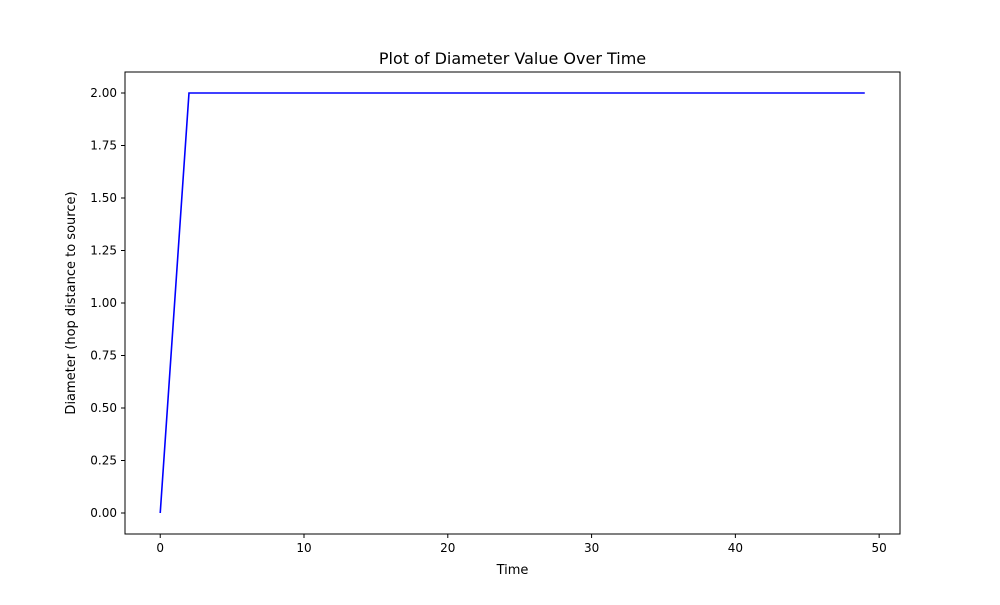  Describe the element at coordinates (103, 461) in the screenshot. I see `y-tick-label: 0.25` at that location.